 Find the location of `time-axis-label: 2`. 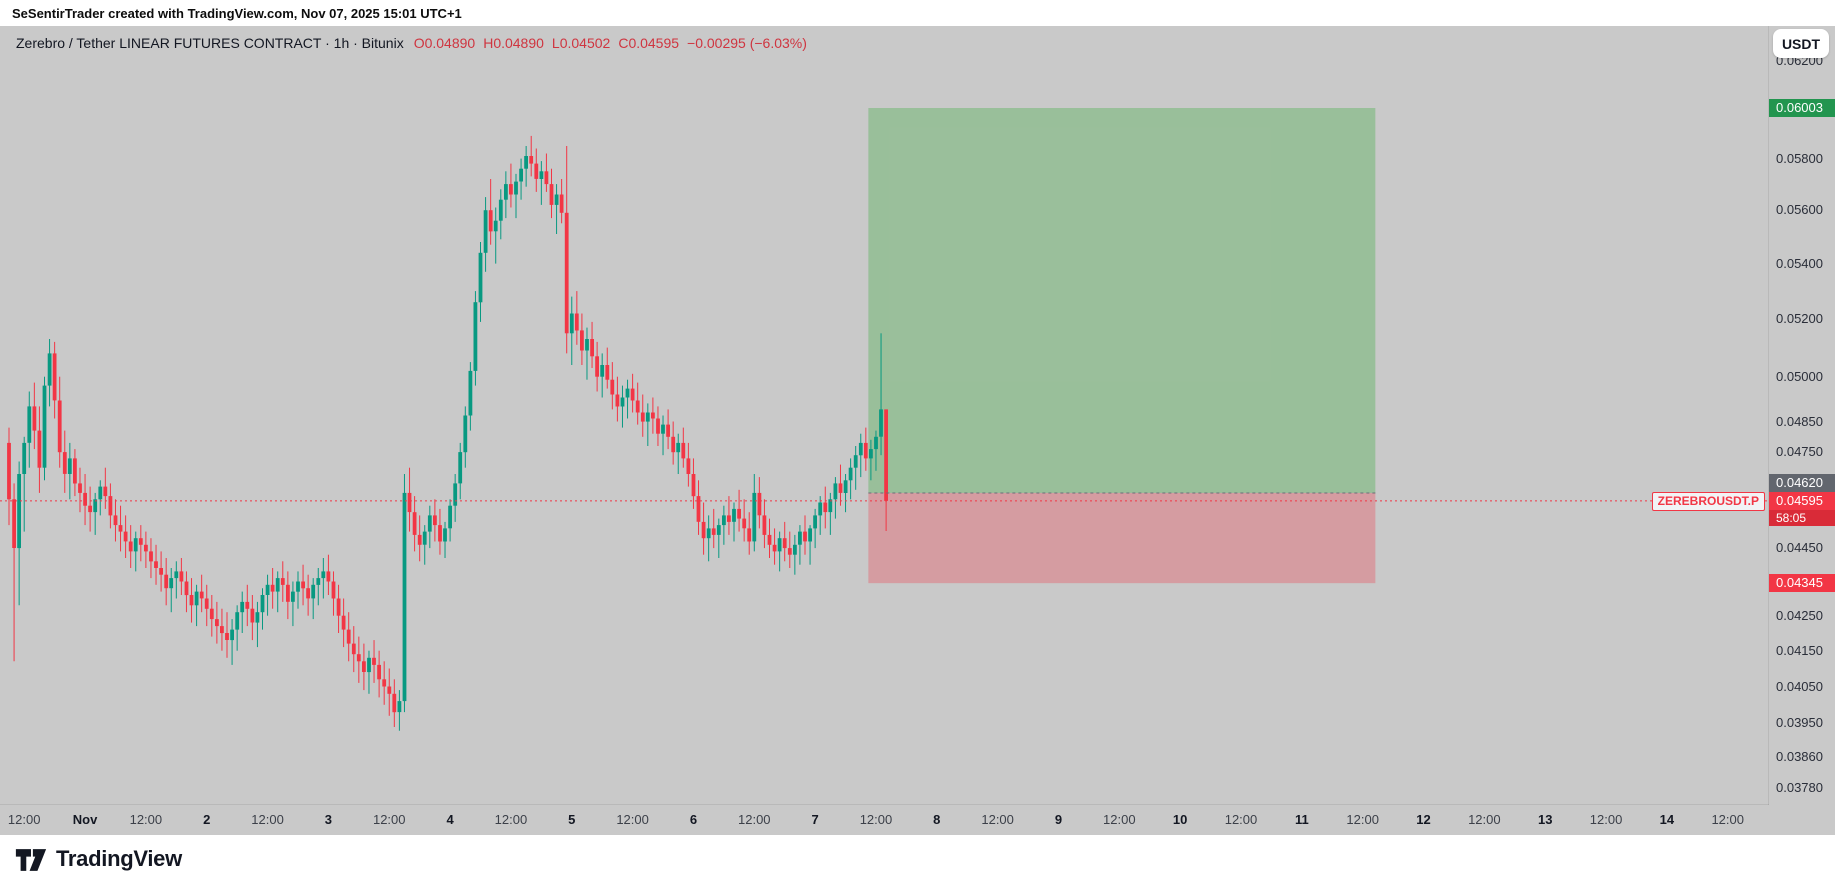

time-axis-label: 2 is located at coordinates (207, 819).